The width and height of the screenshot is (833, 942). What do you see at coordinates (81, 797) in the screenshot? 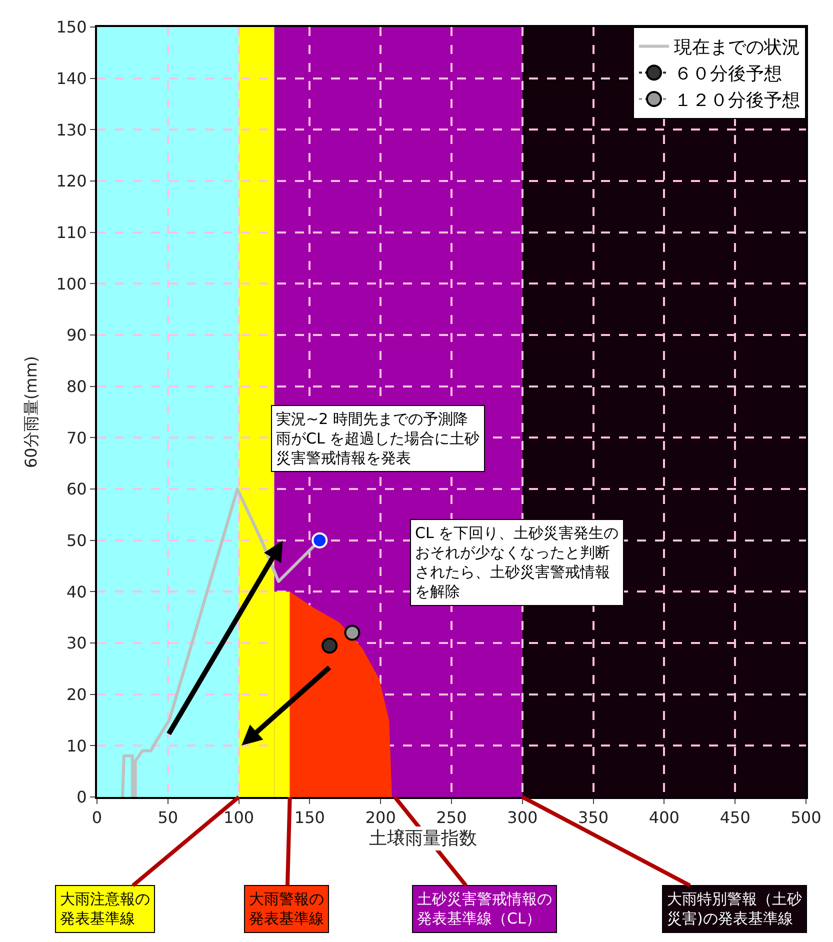
I see `y-tick-label: 0` at bounding box center [81, 797].